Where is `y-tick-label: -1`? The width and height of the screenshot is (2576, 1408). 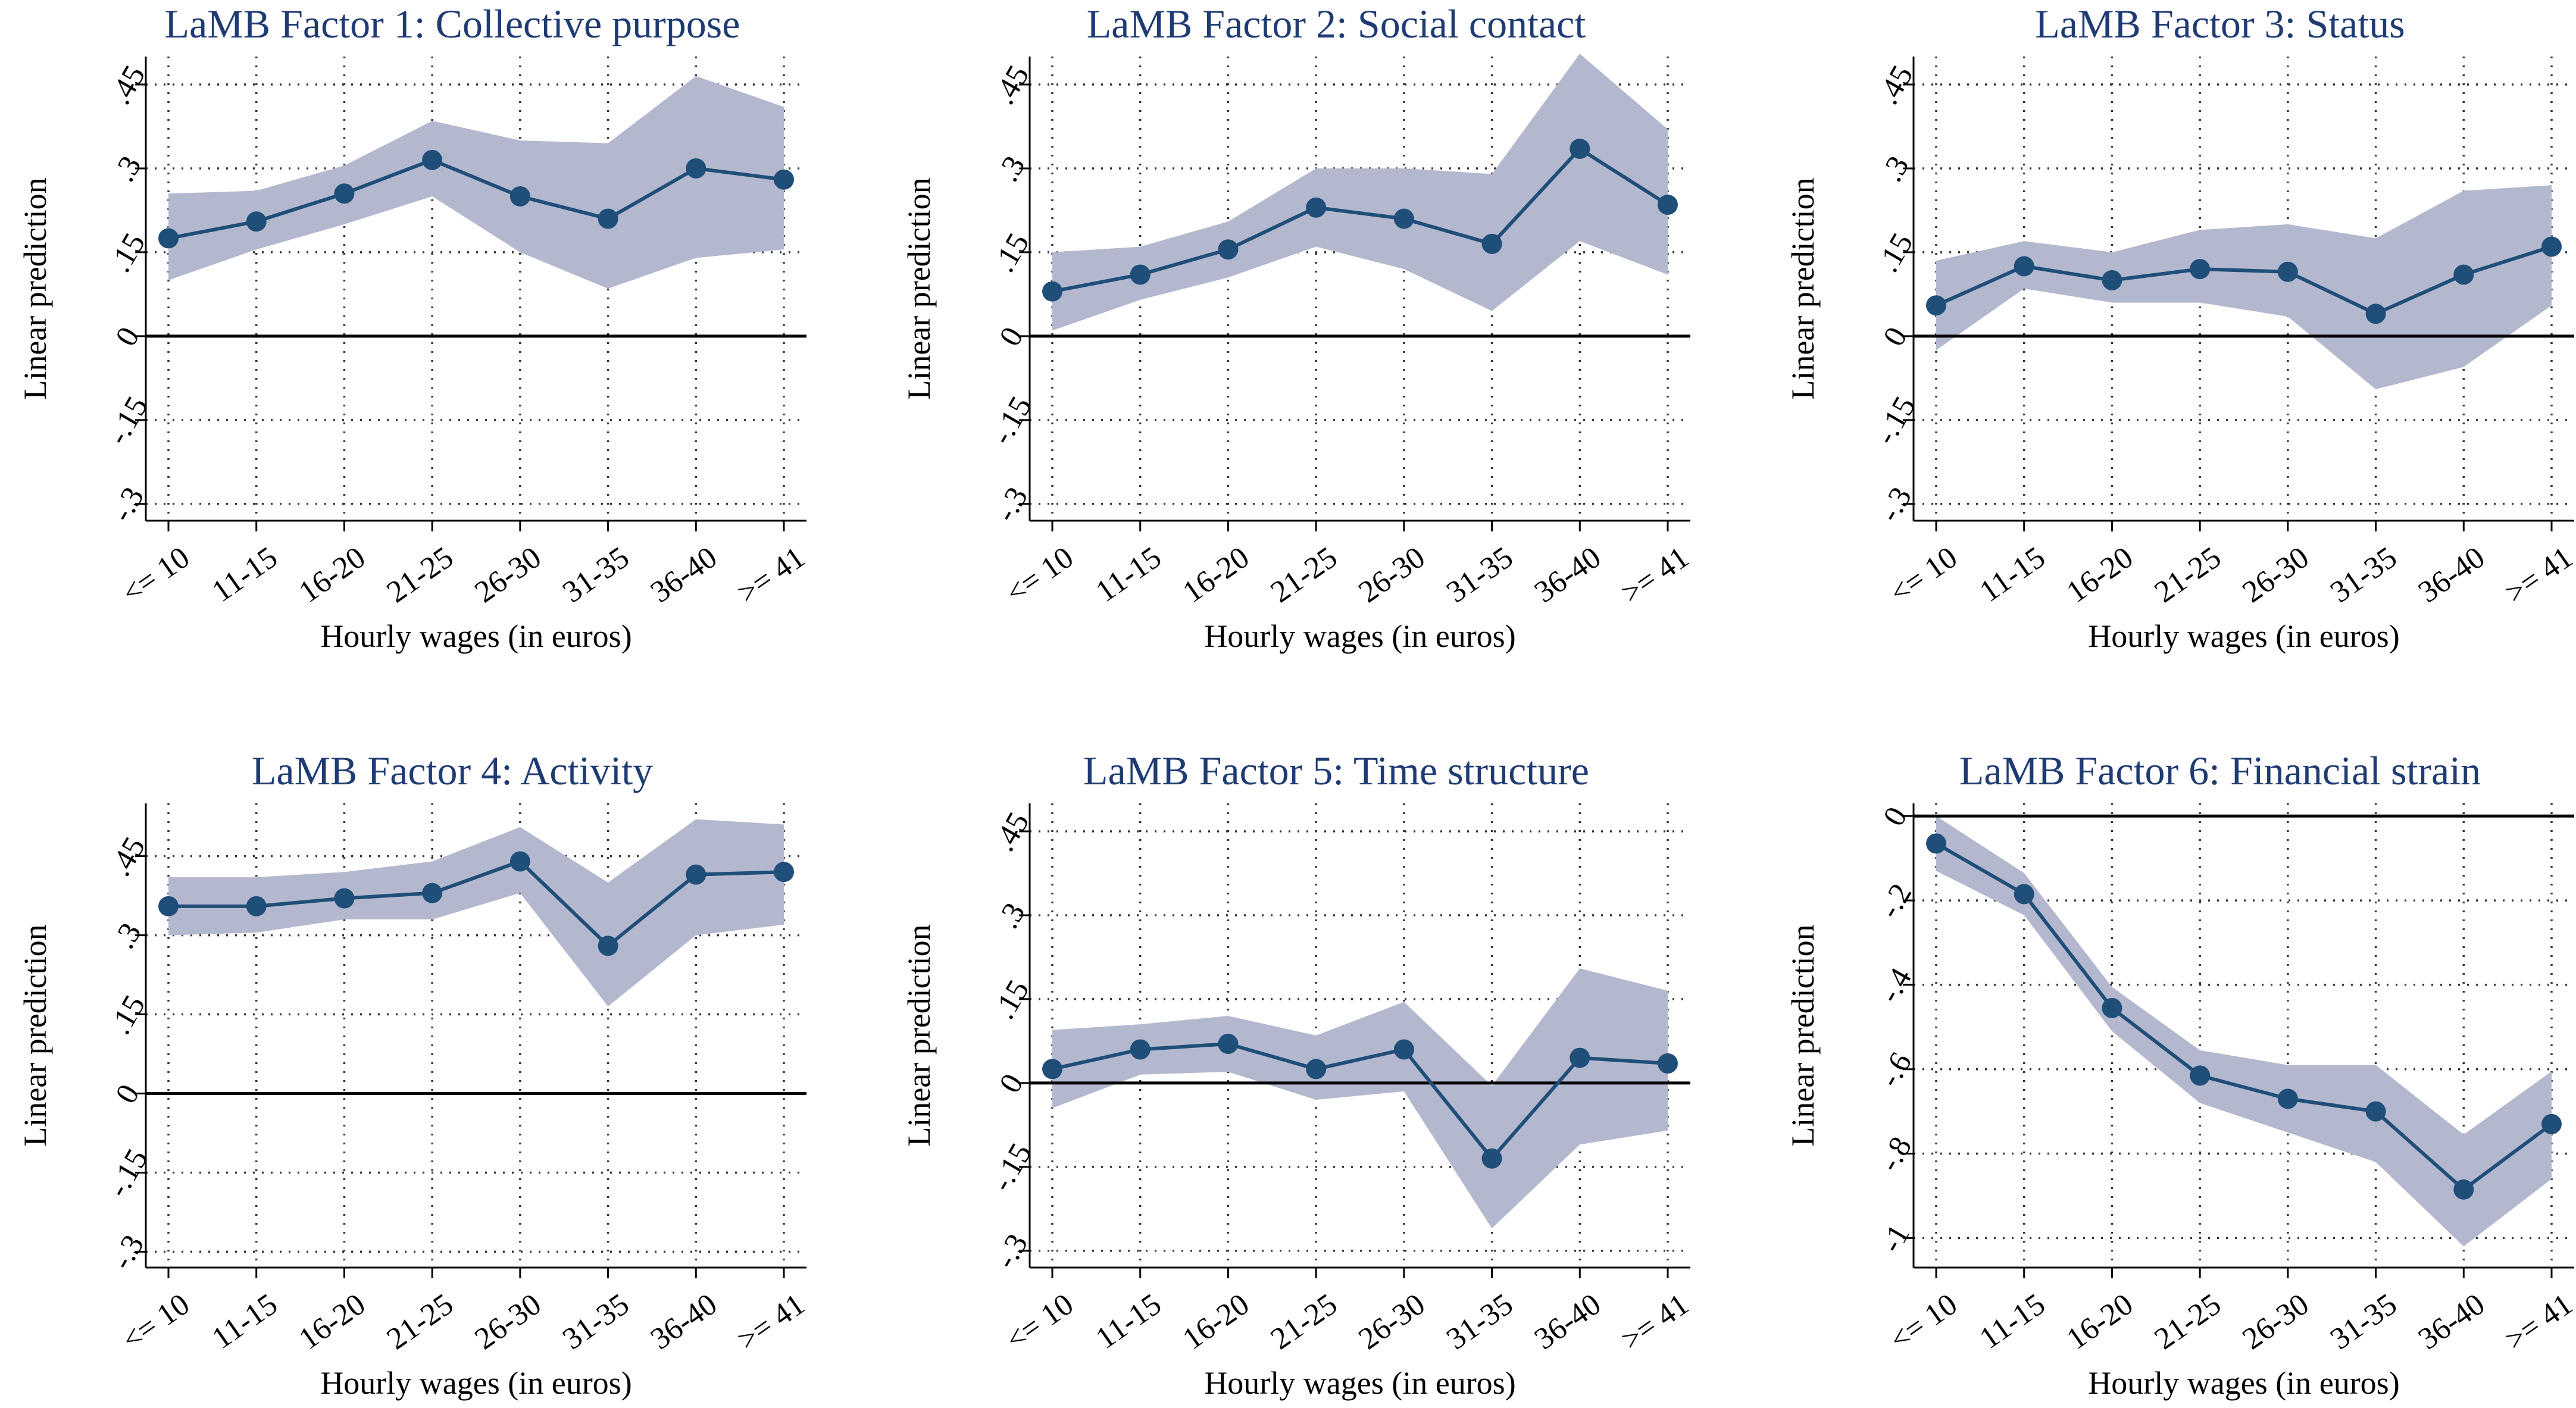
y-tick-label: -1 is located at coordinates (1895, 1238).